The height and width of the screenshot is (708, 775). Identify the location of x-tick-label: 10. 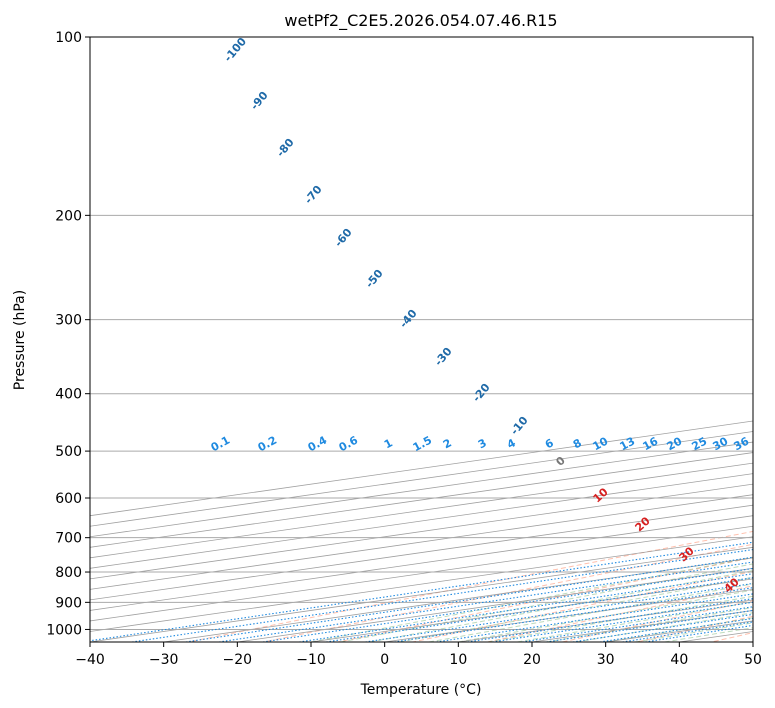
(458, 660).